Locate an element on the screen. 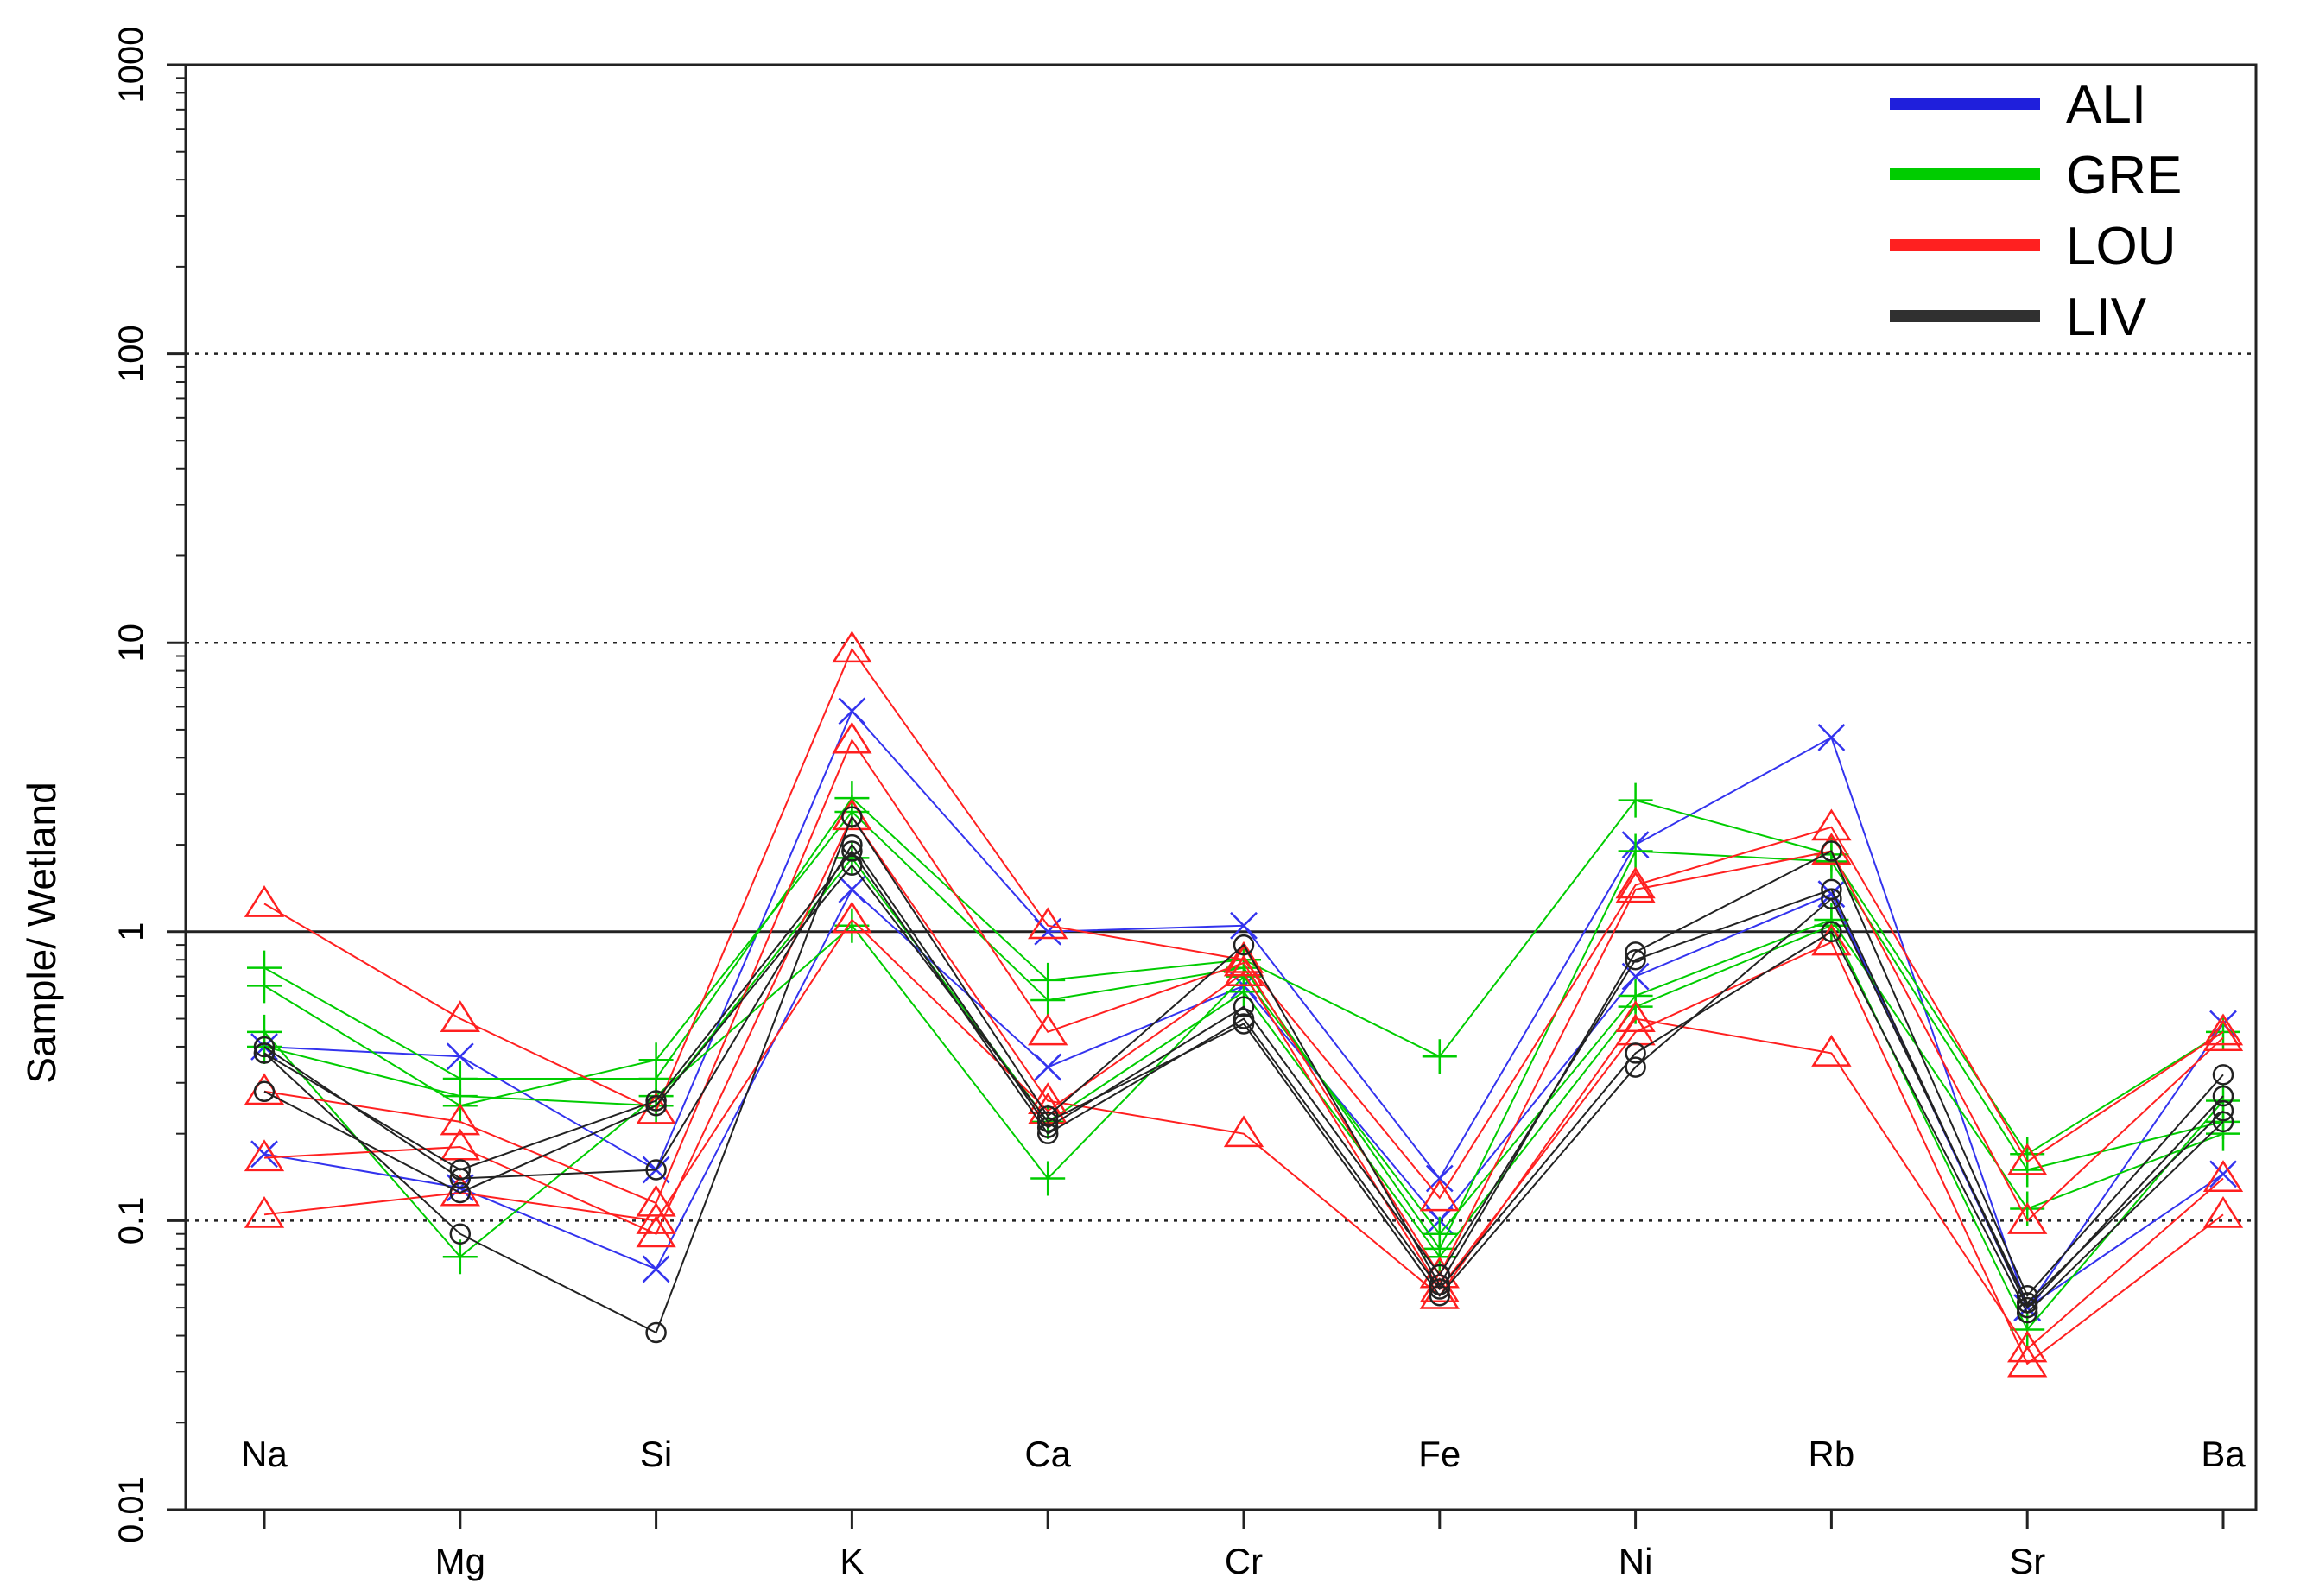 This screenshot has height=1596, width=2313. x-tick-label-mg: Mg is located at coordinates (460, 1561).